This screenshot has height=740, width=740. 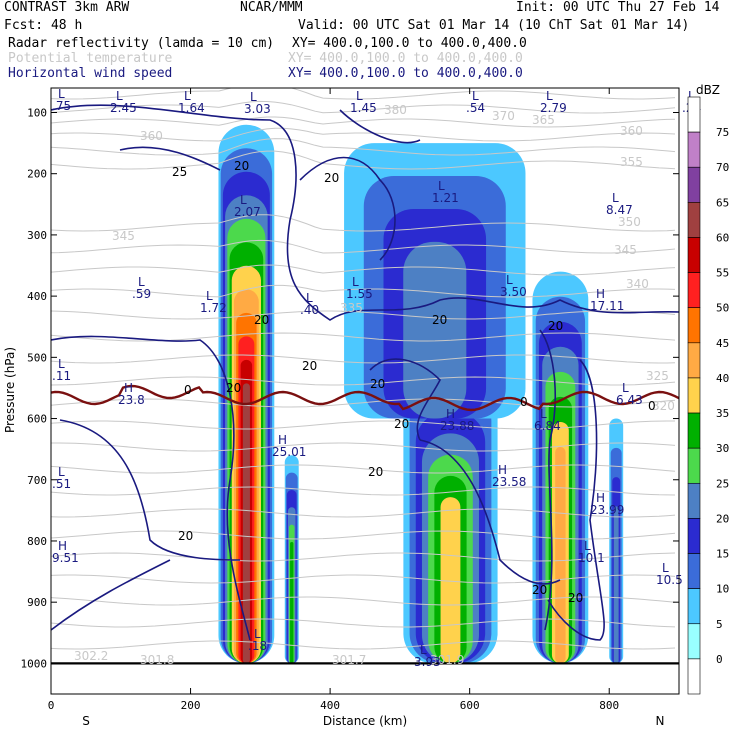 What do you see at coordinates (722, 343) in the screenshot?
I see `colorbar-label: 45` at bounding box center [722, 343].